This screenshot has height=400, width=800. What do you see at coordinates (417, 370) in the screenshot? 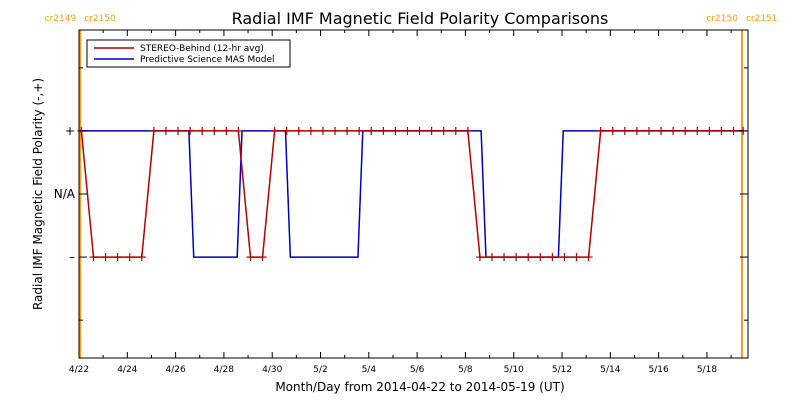
I see `x-tick-label: 5/6` at bounding box center [417, 370].